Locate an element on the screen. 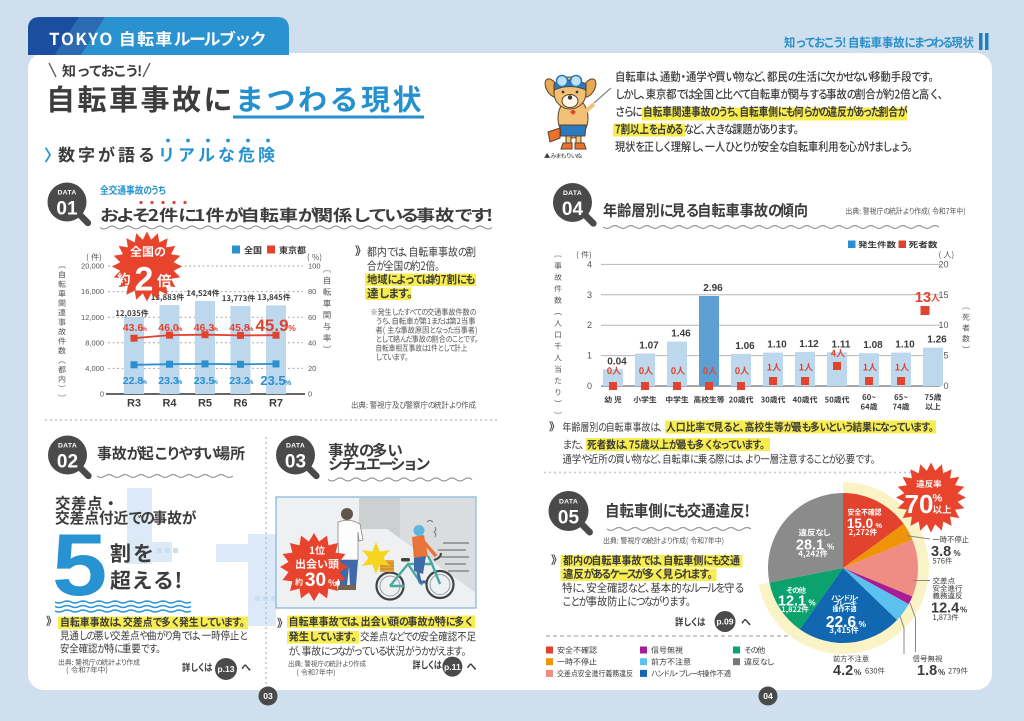  svg-text: 2.96 is located at coordinates (713, 288).